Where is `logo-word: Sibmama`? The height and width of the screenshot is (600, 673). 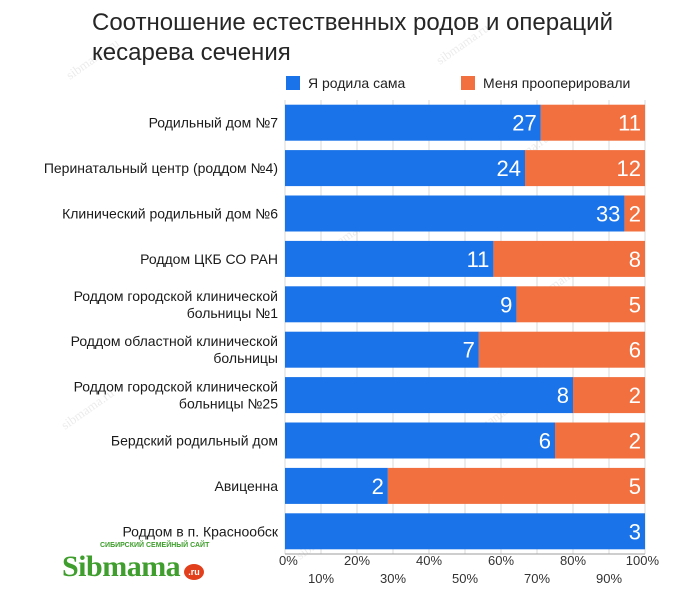 logo-word: Sibmama is located at coordinates (121, 566).